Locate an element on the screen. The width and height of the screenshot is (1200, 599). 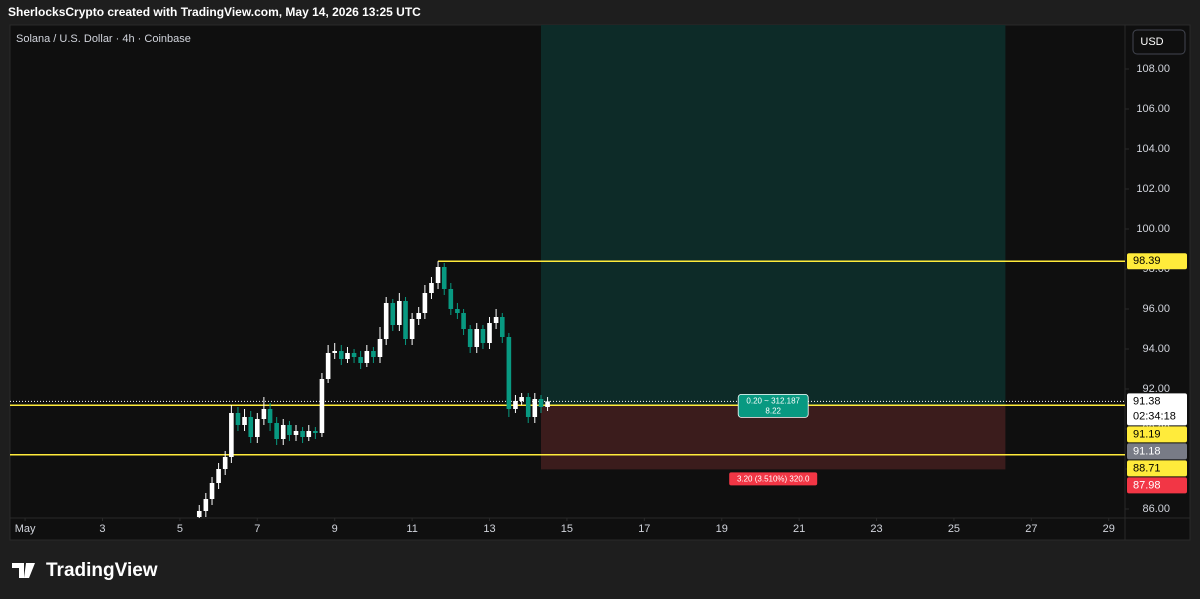
logo-text: TradingView is located at coordinates (102, 570).